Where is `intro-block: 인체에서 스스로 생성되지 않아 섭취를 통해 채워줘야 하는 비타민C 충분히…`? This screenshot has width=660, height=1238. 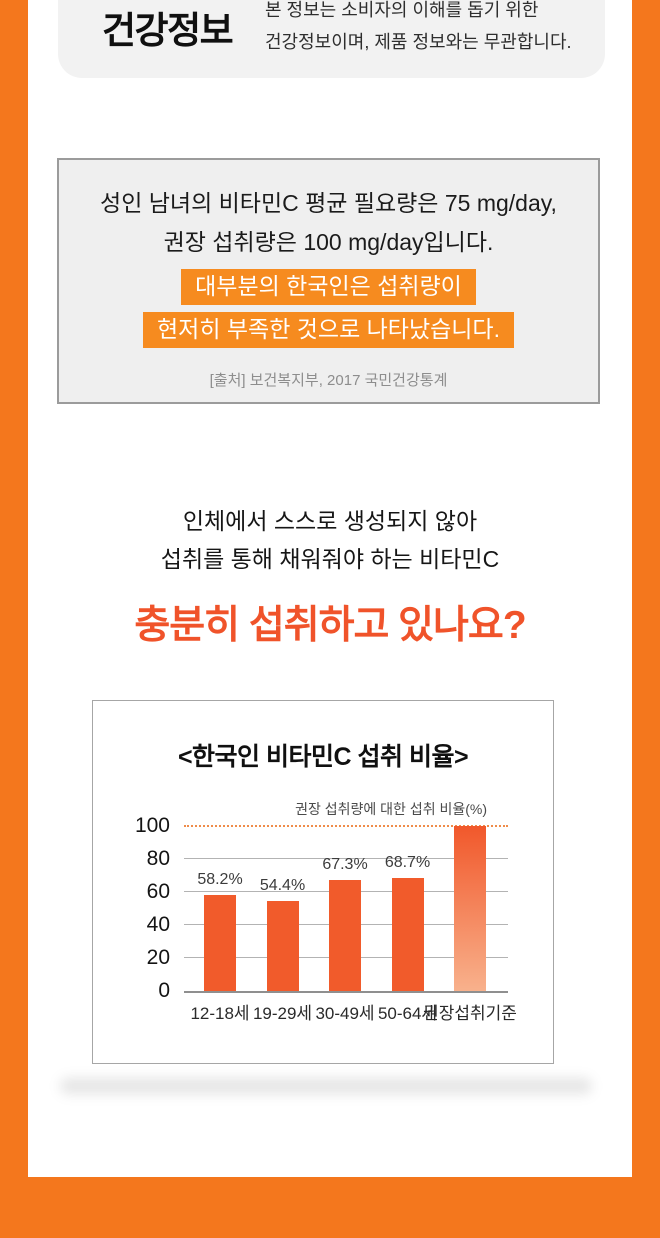 intro-block: 인체에서 스스로 생성되지 않아 섭취를 통해 채워줘야 하는 비타민C 충분히… is located at coordinates (330, 576).